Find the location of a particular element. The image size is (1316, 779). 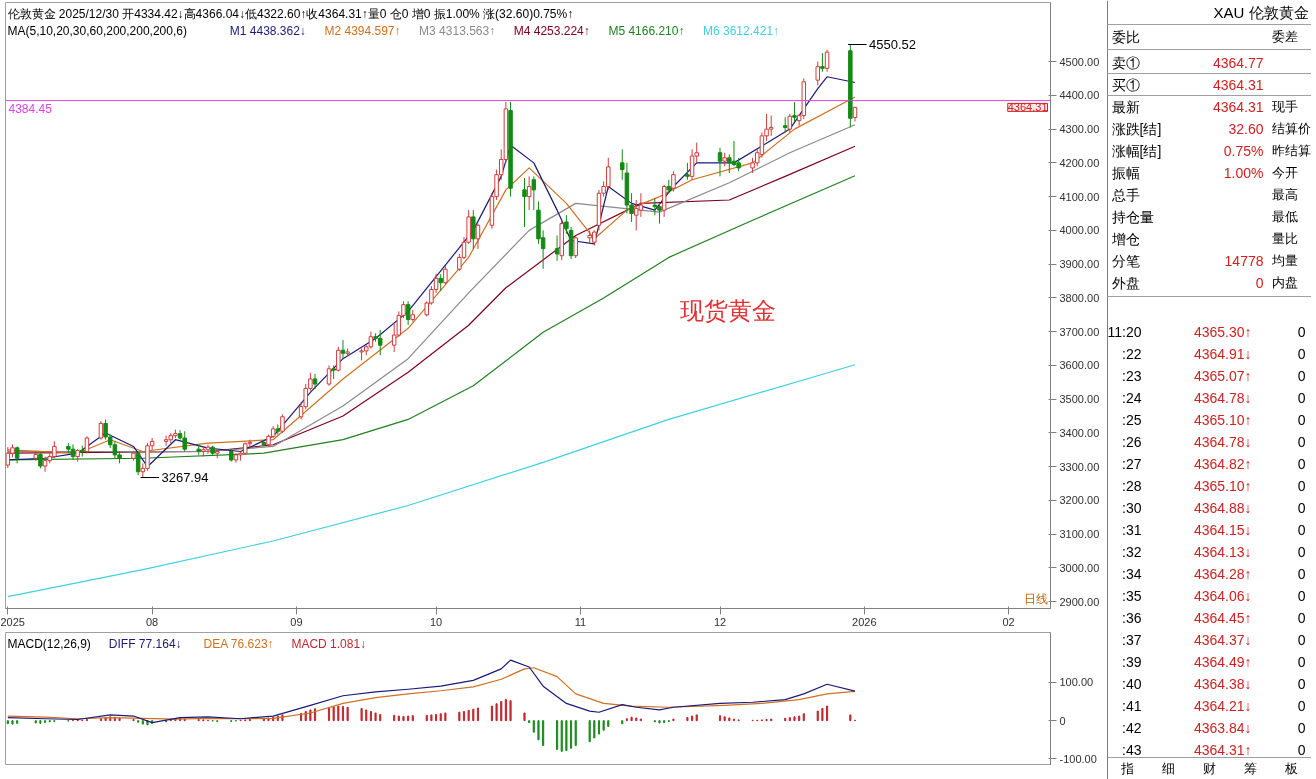

text: :23 4365.07↑ 0 is located at coordinates (1214, 375).